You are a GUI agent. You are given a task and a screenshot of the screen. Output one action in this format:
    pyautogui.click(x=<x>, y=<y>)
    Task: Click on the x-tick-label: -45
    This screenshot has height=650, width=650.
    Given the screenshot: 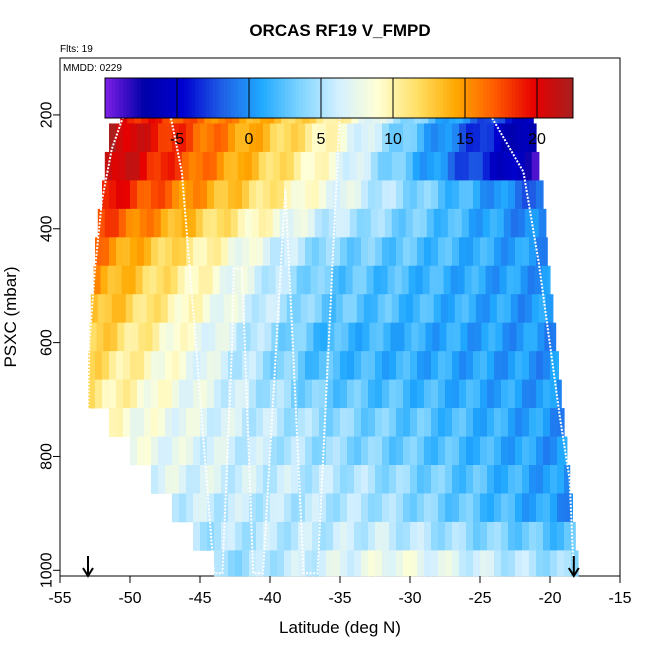 What is the action you would take?
    pyautogui.click(x=199, y=598)
    